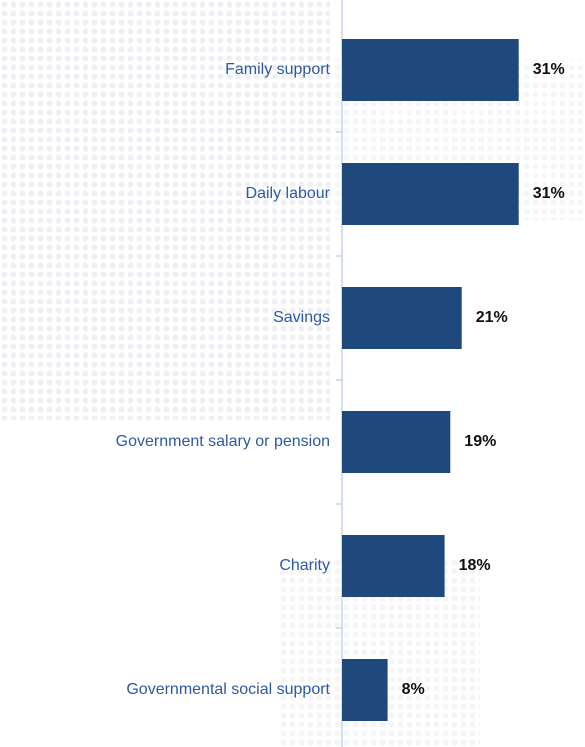 This screenshot has width=585, height=747. What do you see at coordinates (304, 565) in the screenshot?
I see `category-label: Charity` at bounding box center [304, 565].